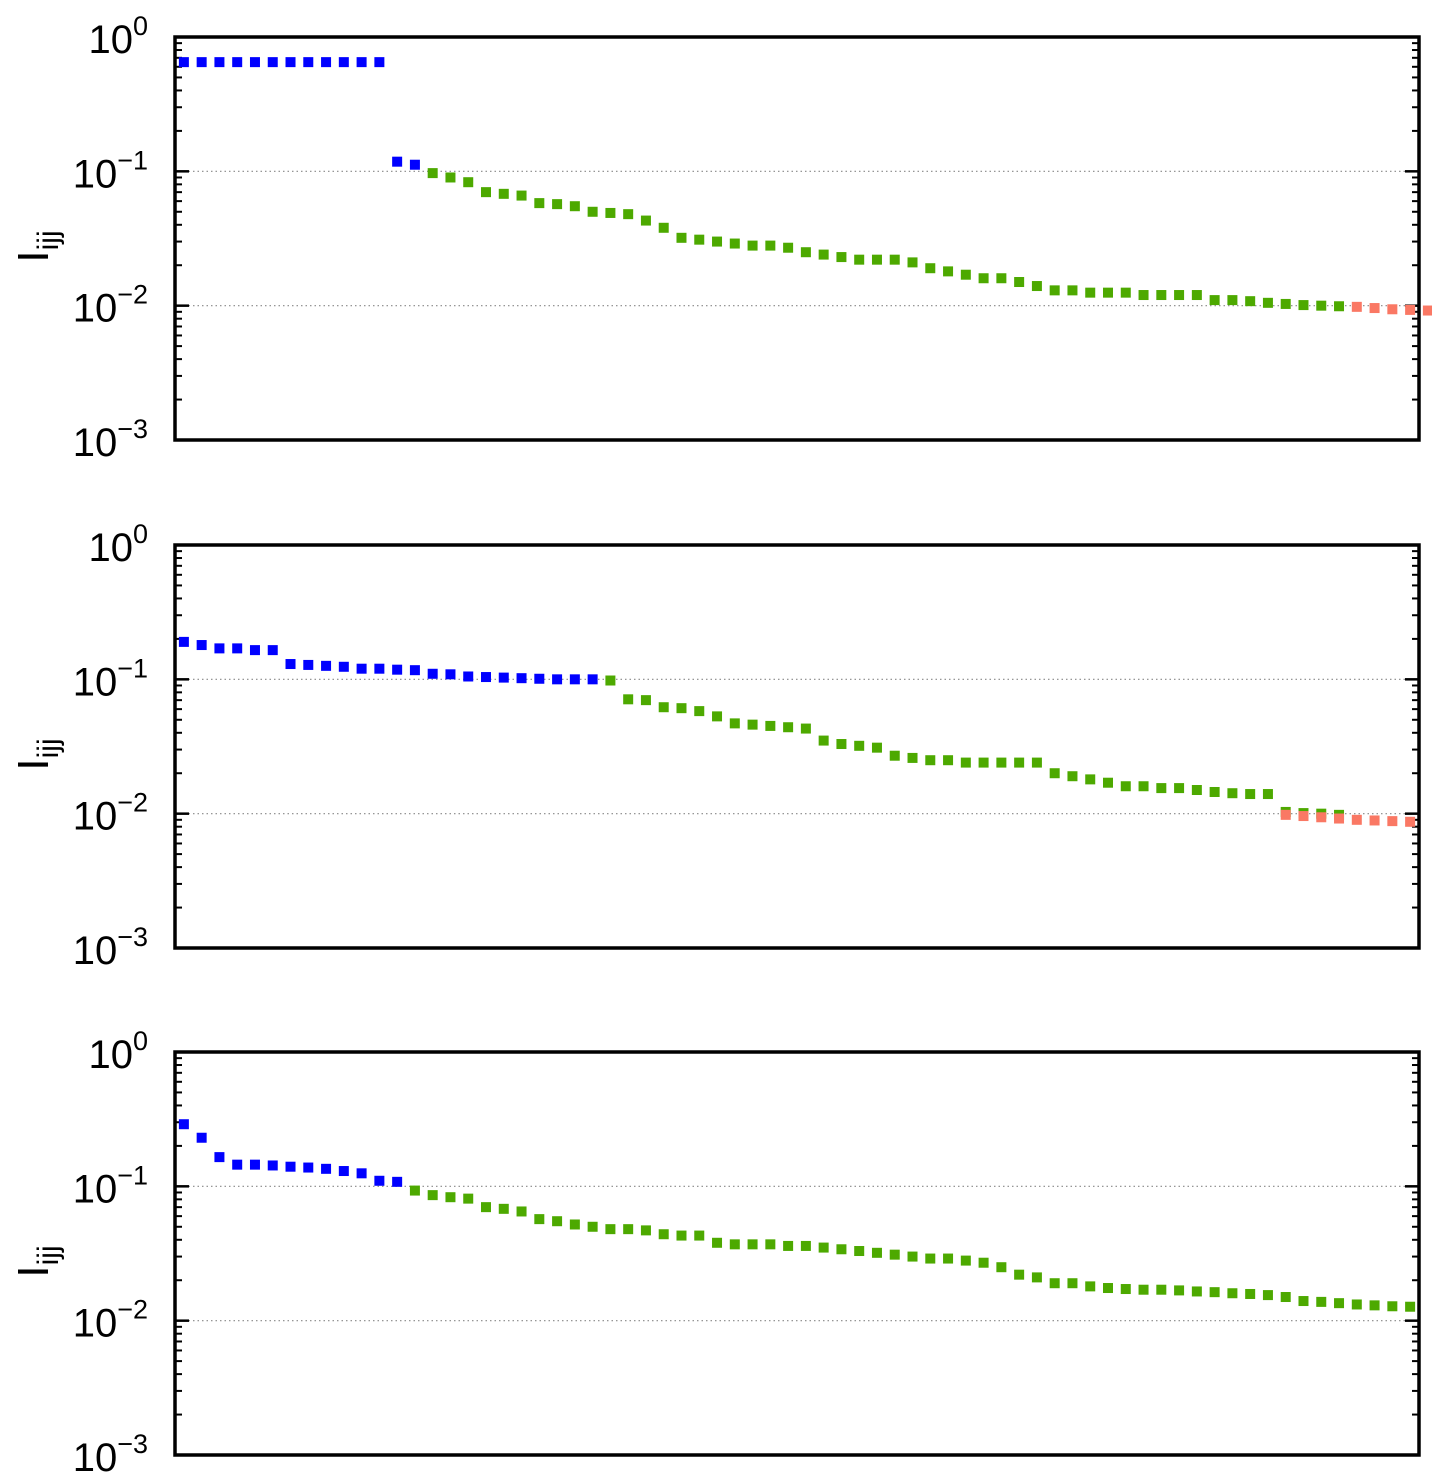  Describe the element at coordinates (110, 170) in the screenshot. I see `y-tick-label: 10⁻¹` at that location.